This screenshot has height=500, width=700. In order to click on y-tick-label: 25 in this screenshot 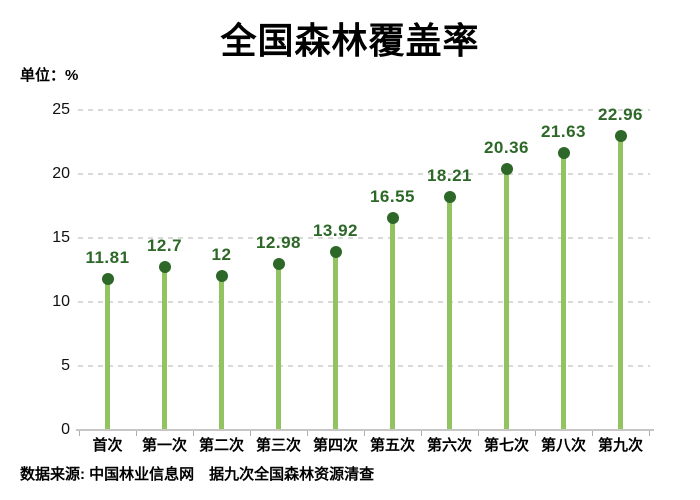, I will do `click(61, 109)`.